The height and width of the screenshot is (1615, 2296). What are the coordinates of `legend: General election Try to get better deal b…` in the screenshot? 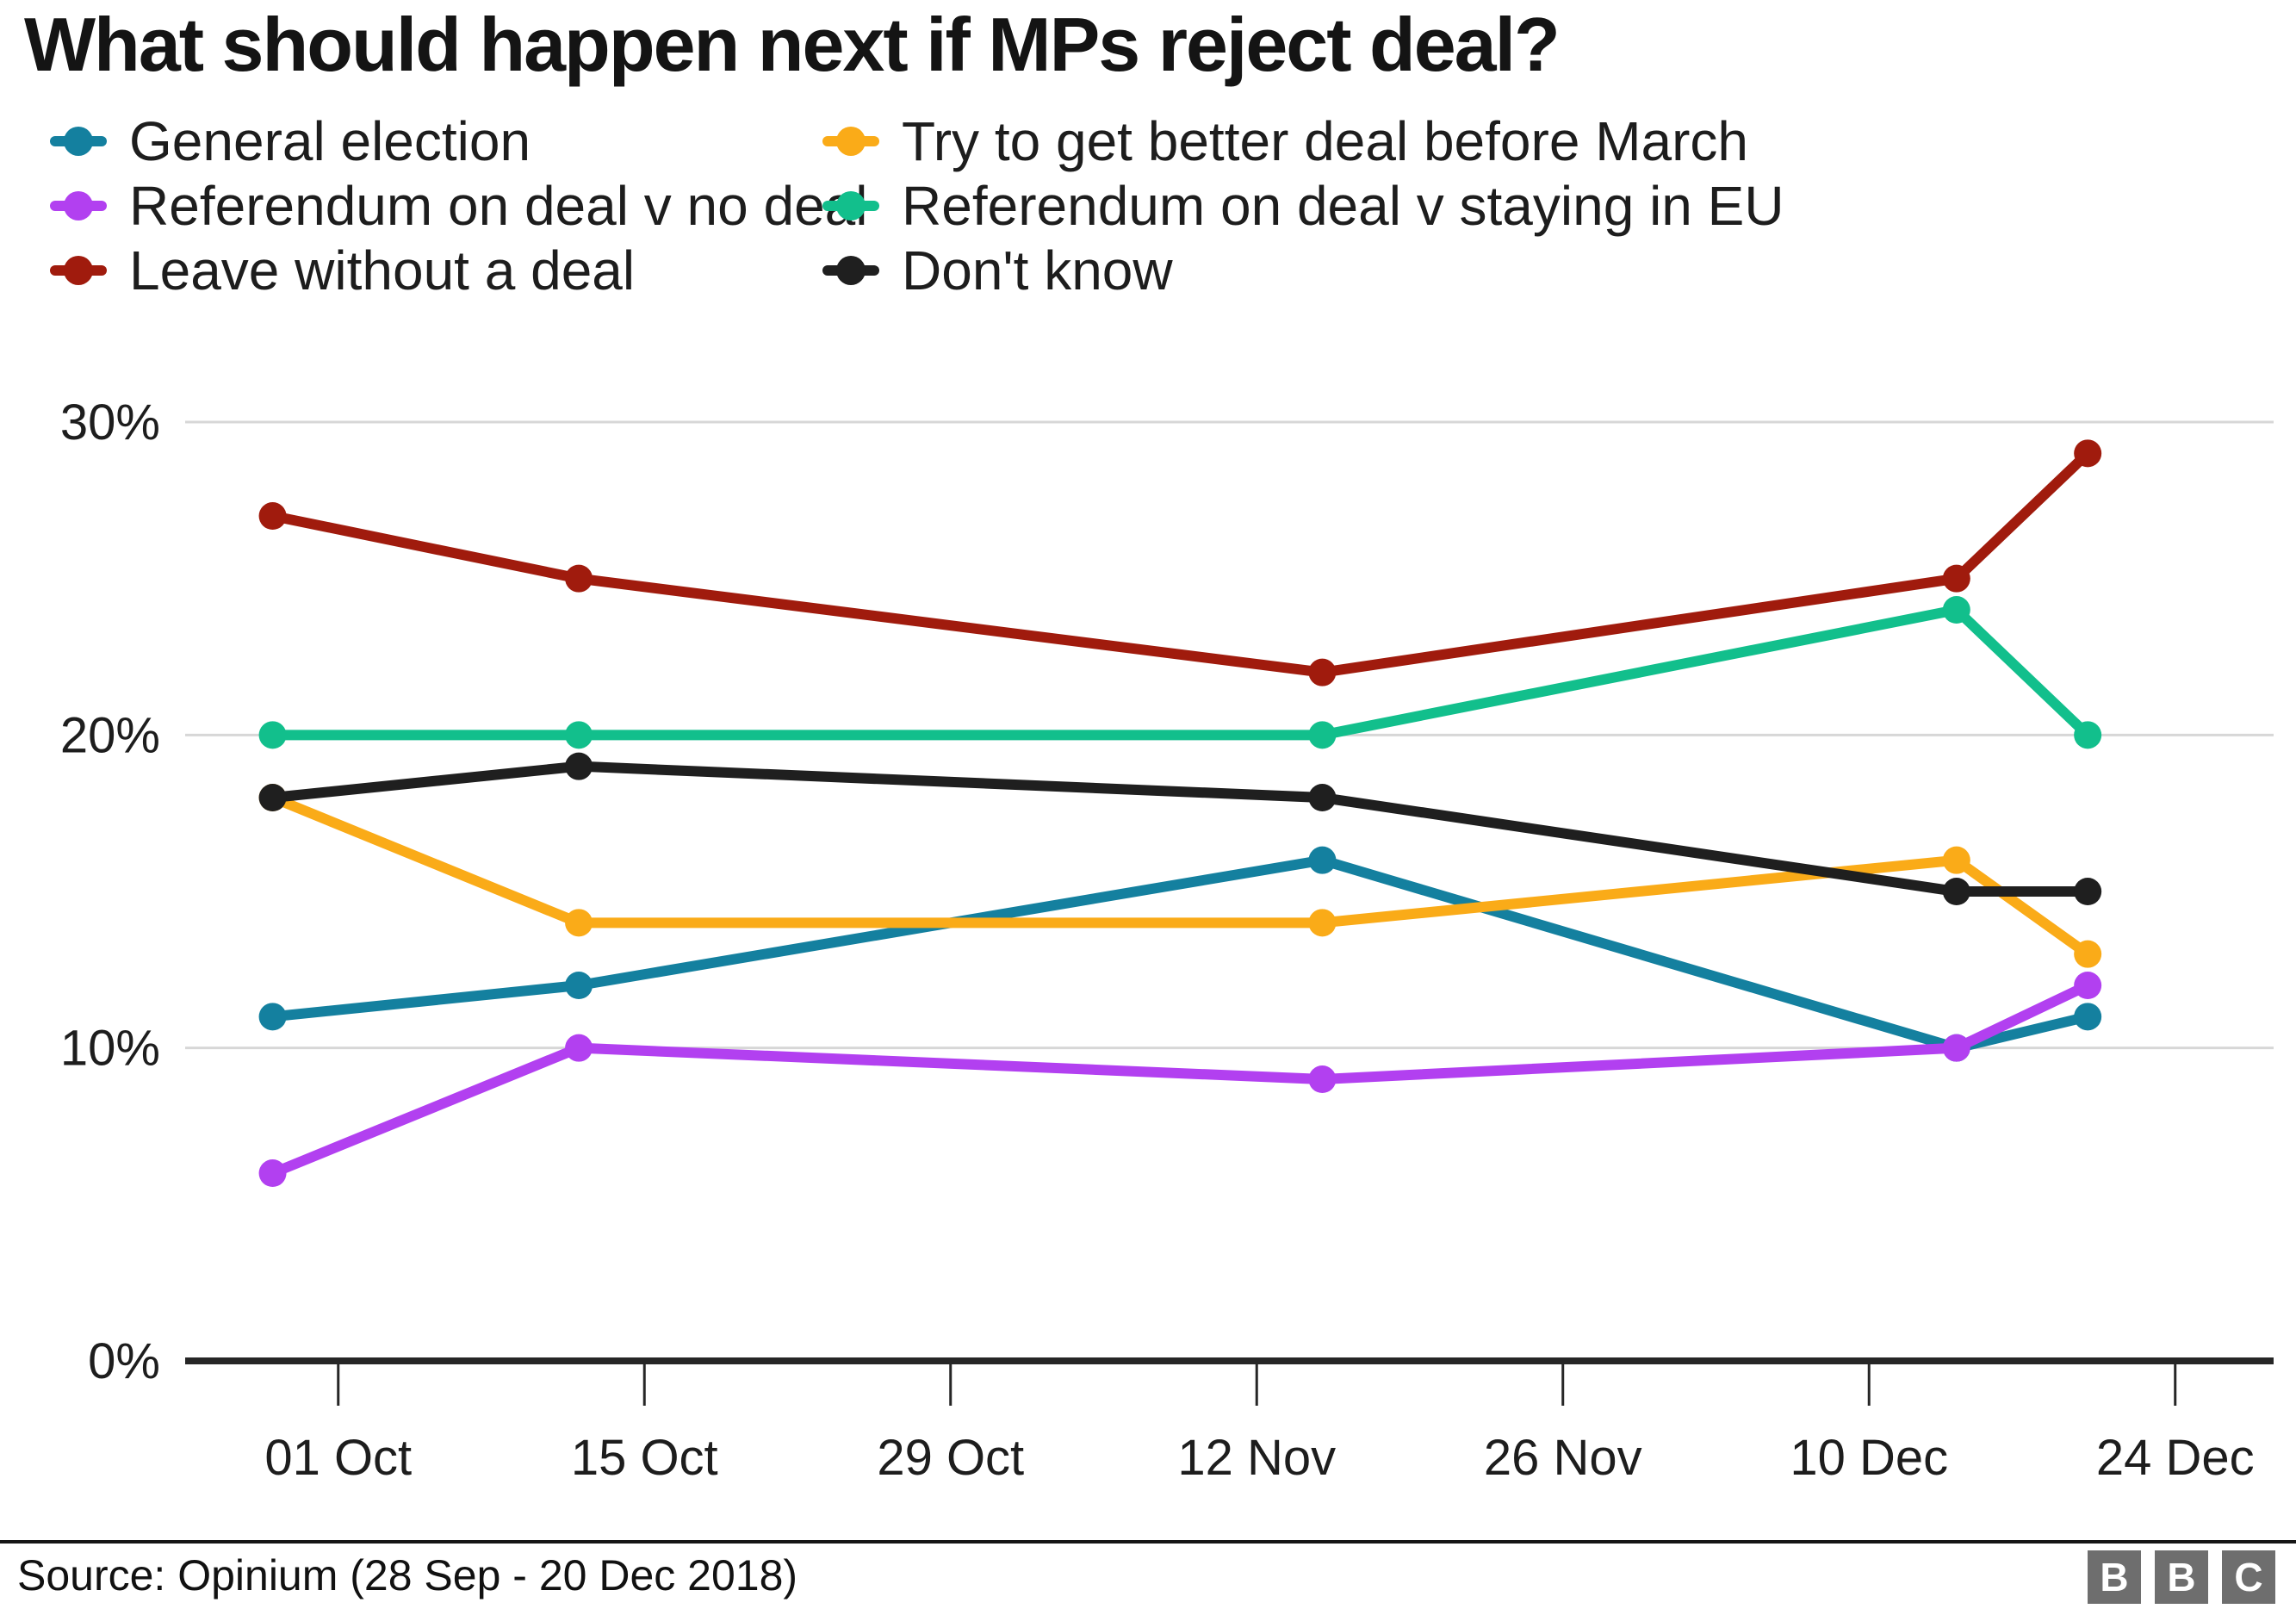 It's located at (917, 205).